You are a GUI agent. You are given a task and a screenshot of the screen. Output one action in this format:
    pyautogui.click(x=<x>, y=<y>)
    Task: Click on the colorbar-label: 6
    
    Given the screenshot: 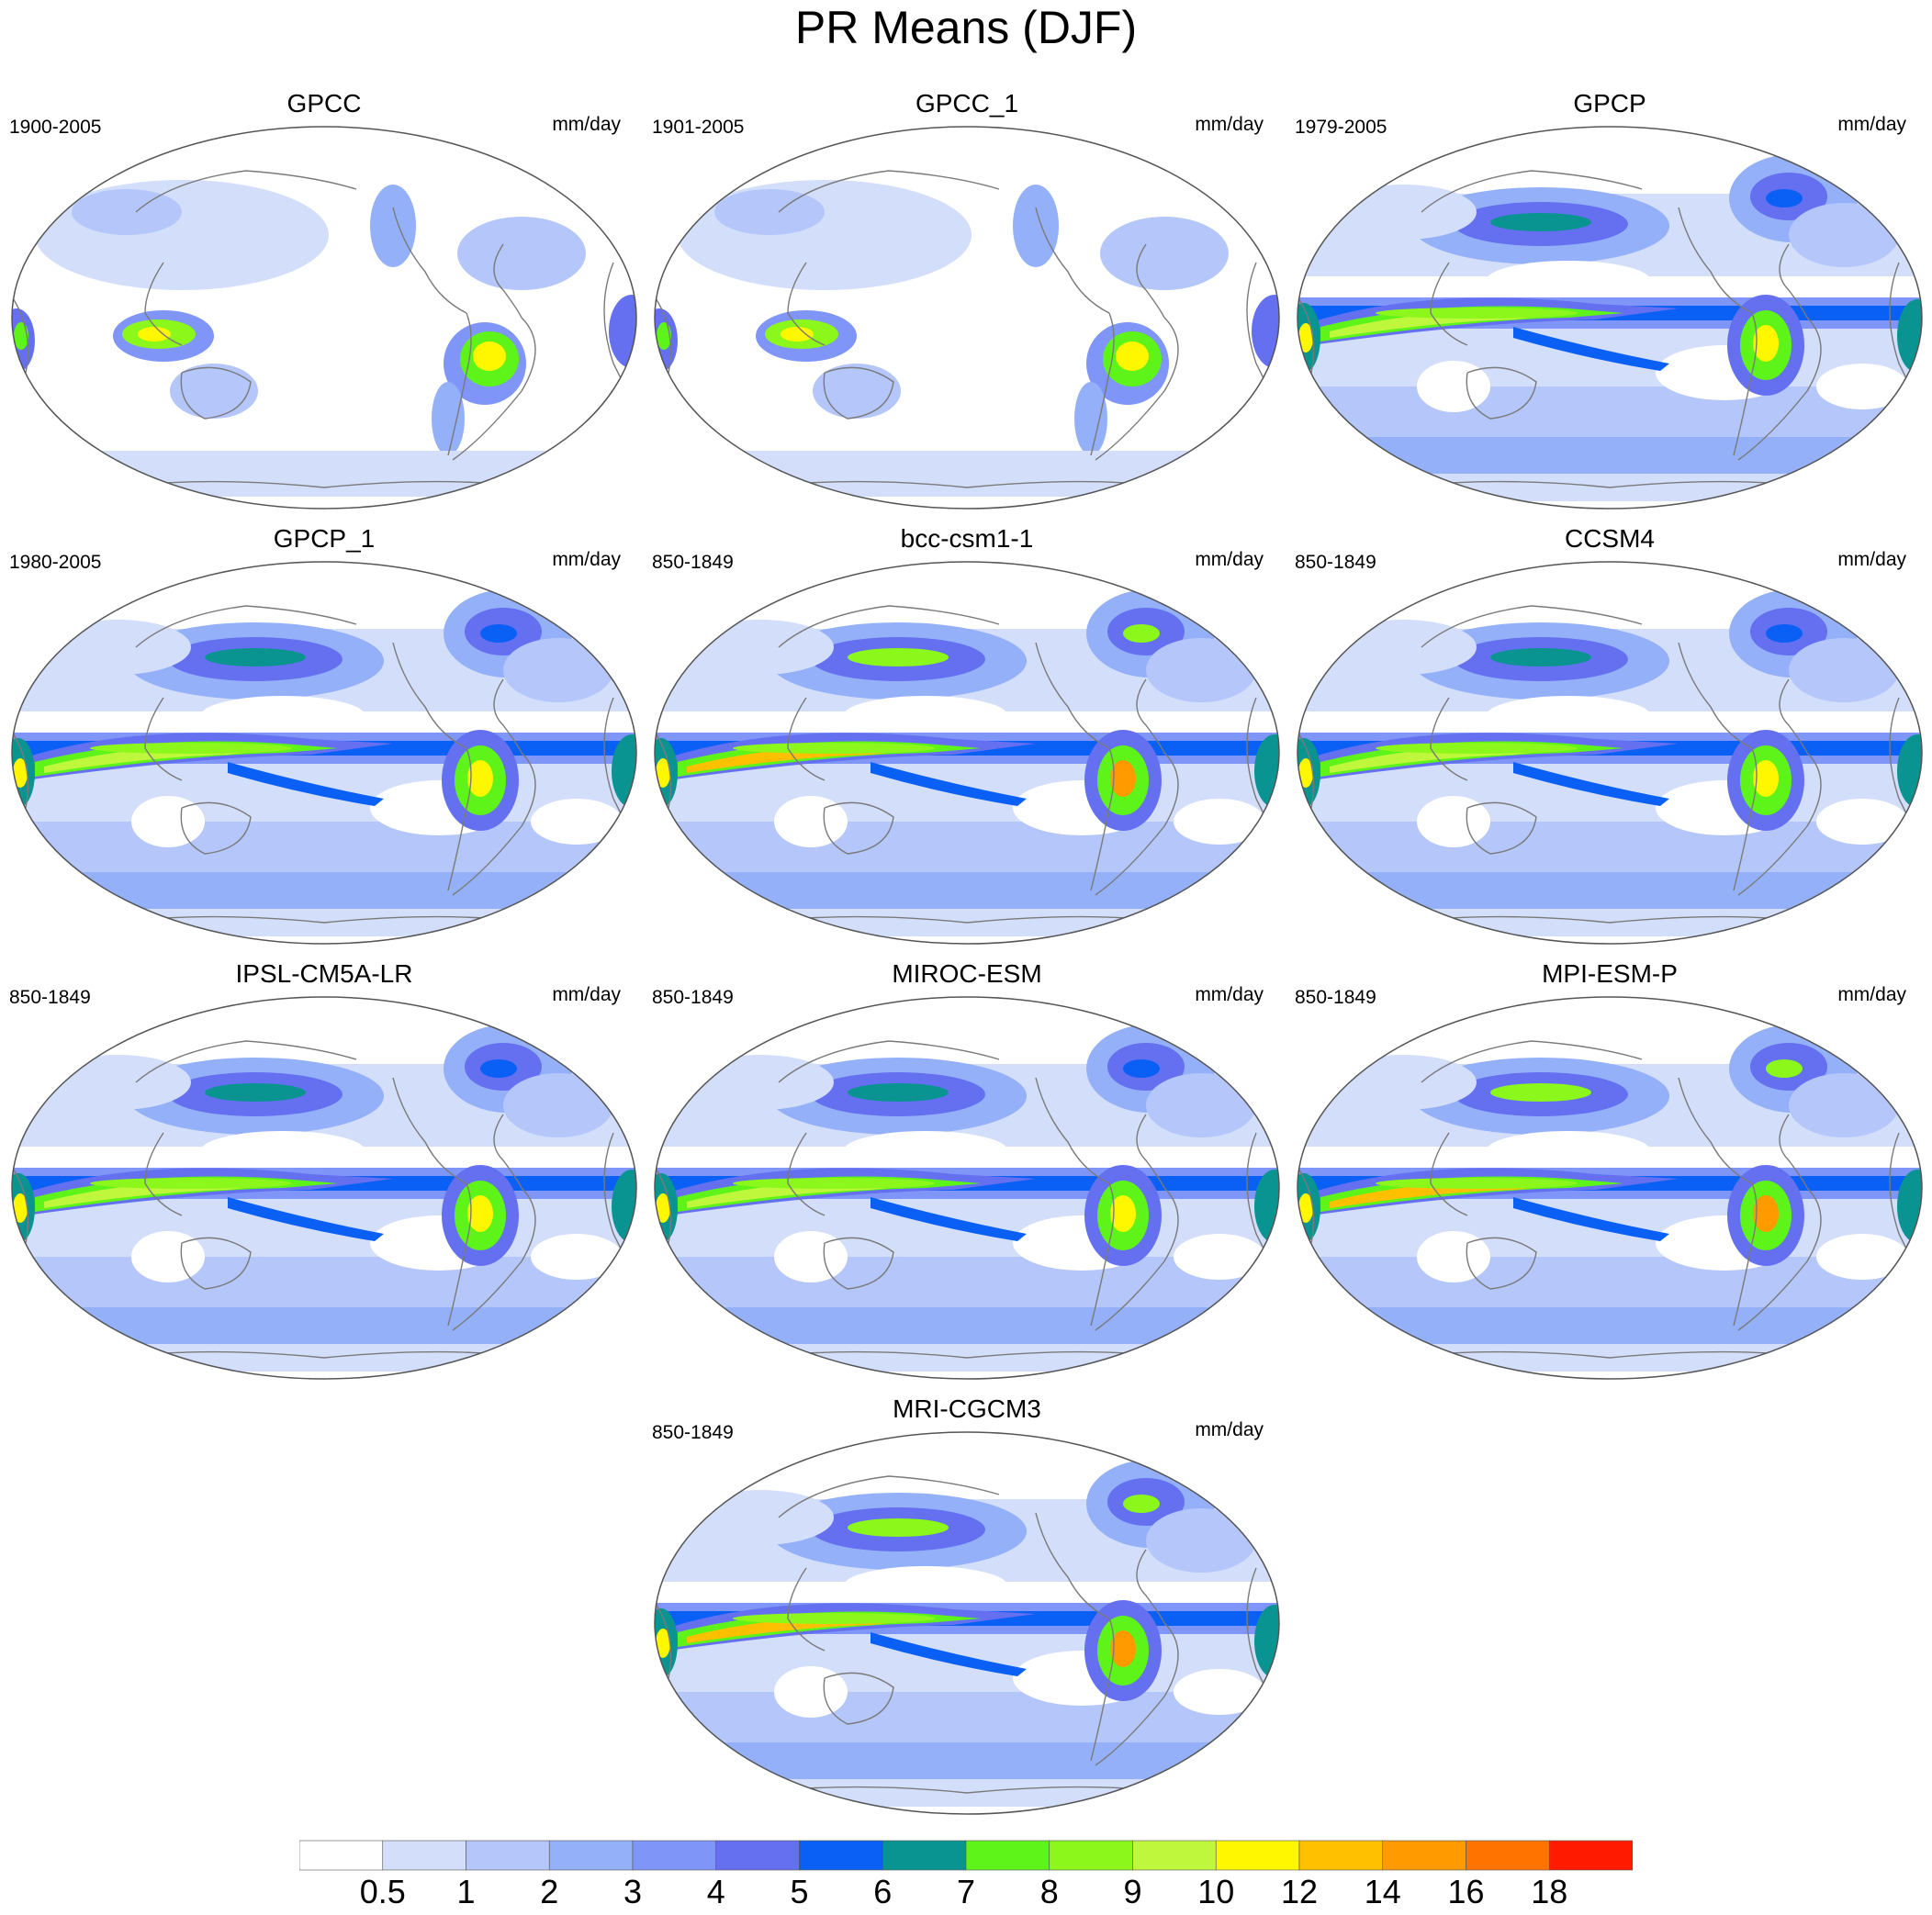 What is the action you would take?
    pyautogui.click(x=883, y=1891)
    